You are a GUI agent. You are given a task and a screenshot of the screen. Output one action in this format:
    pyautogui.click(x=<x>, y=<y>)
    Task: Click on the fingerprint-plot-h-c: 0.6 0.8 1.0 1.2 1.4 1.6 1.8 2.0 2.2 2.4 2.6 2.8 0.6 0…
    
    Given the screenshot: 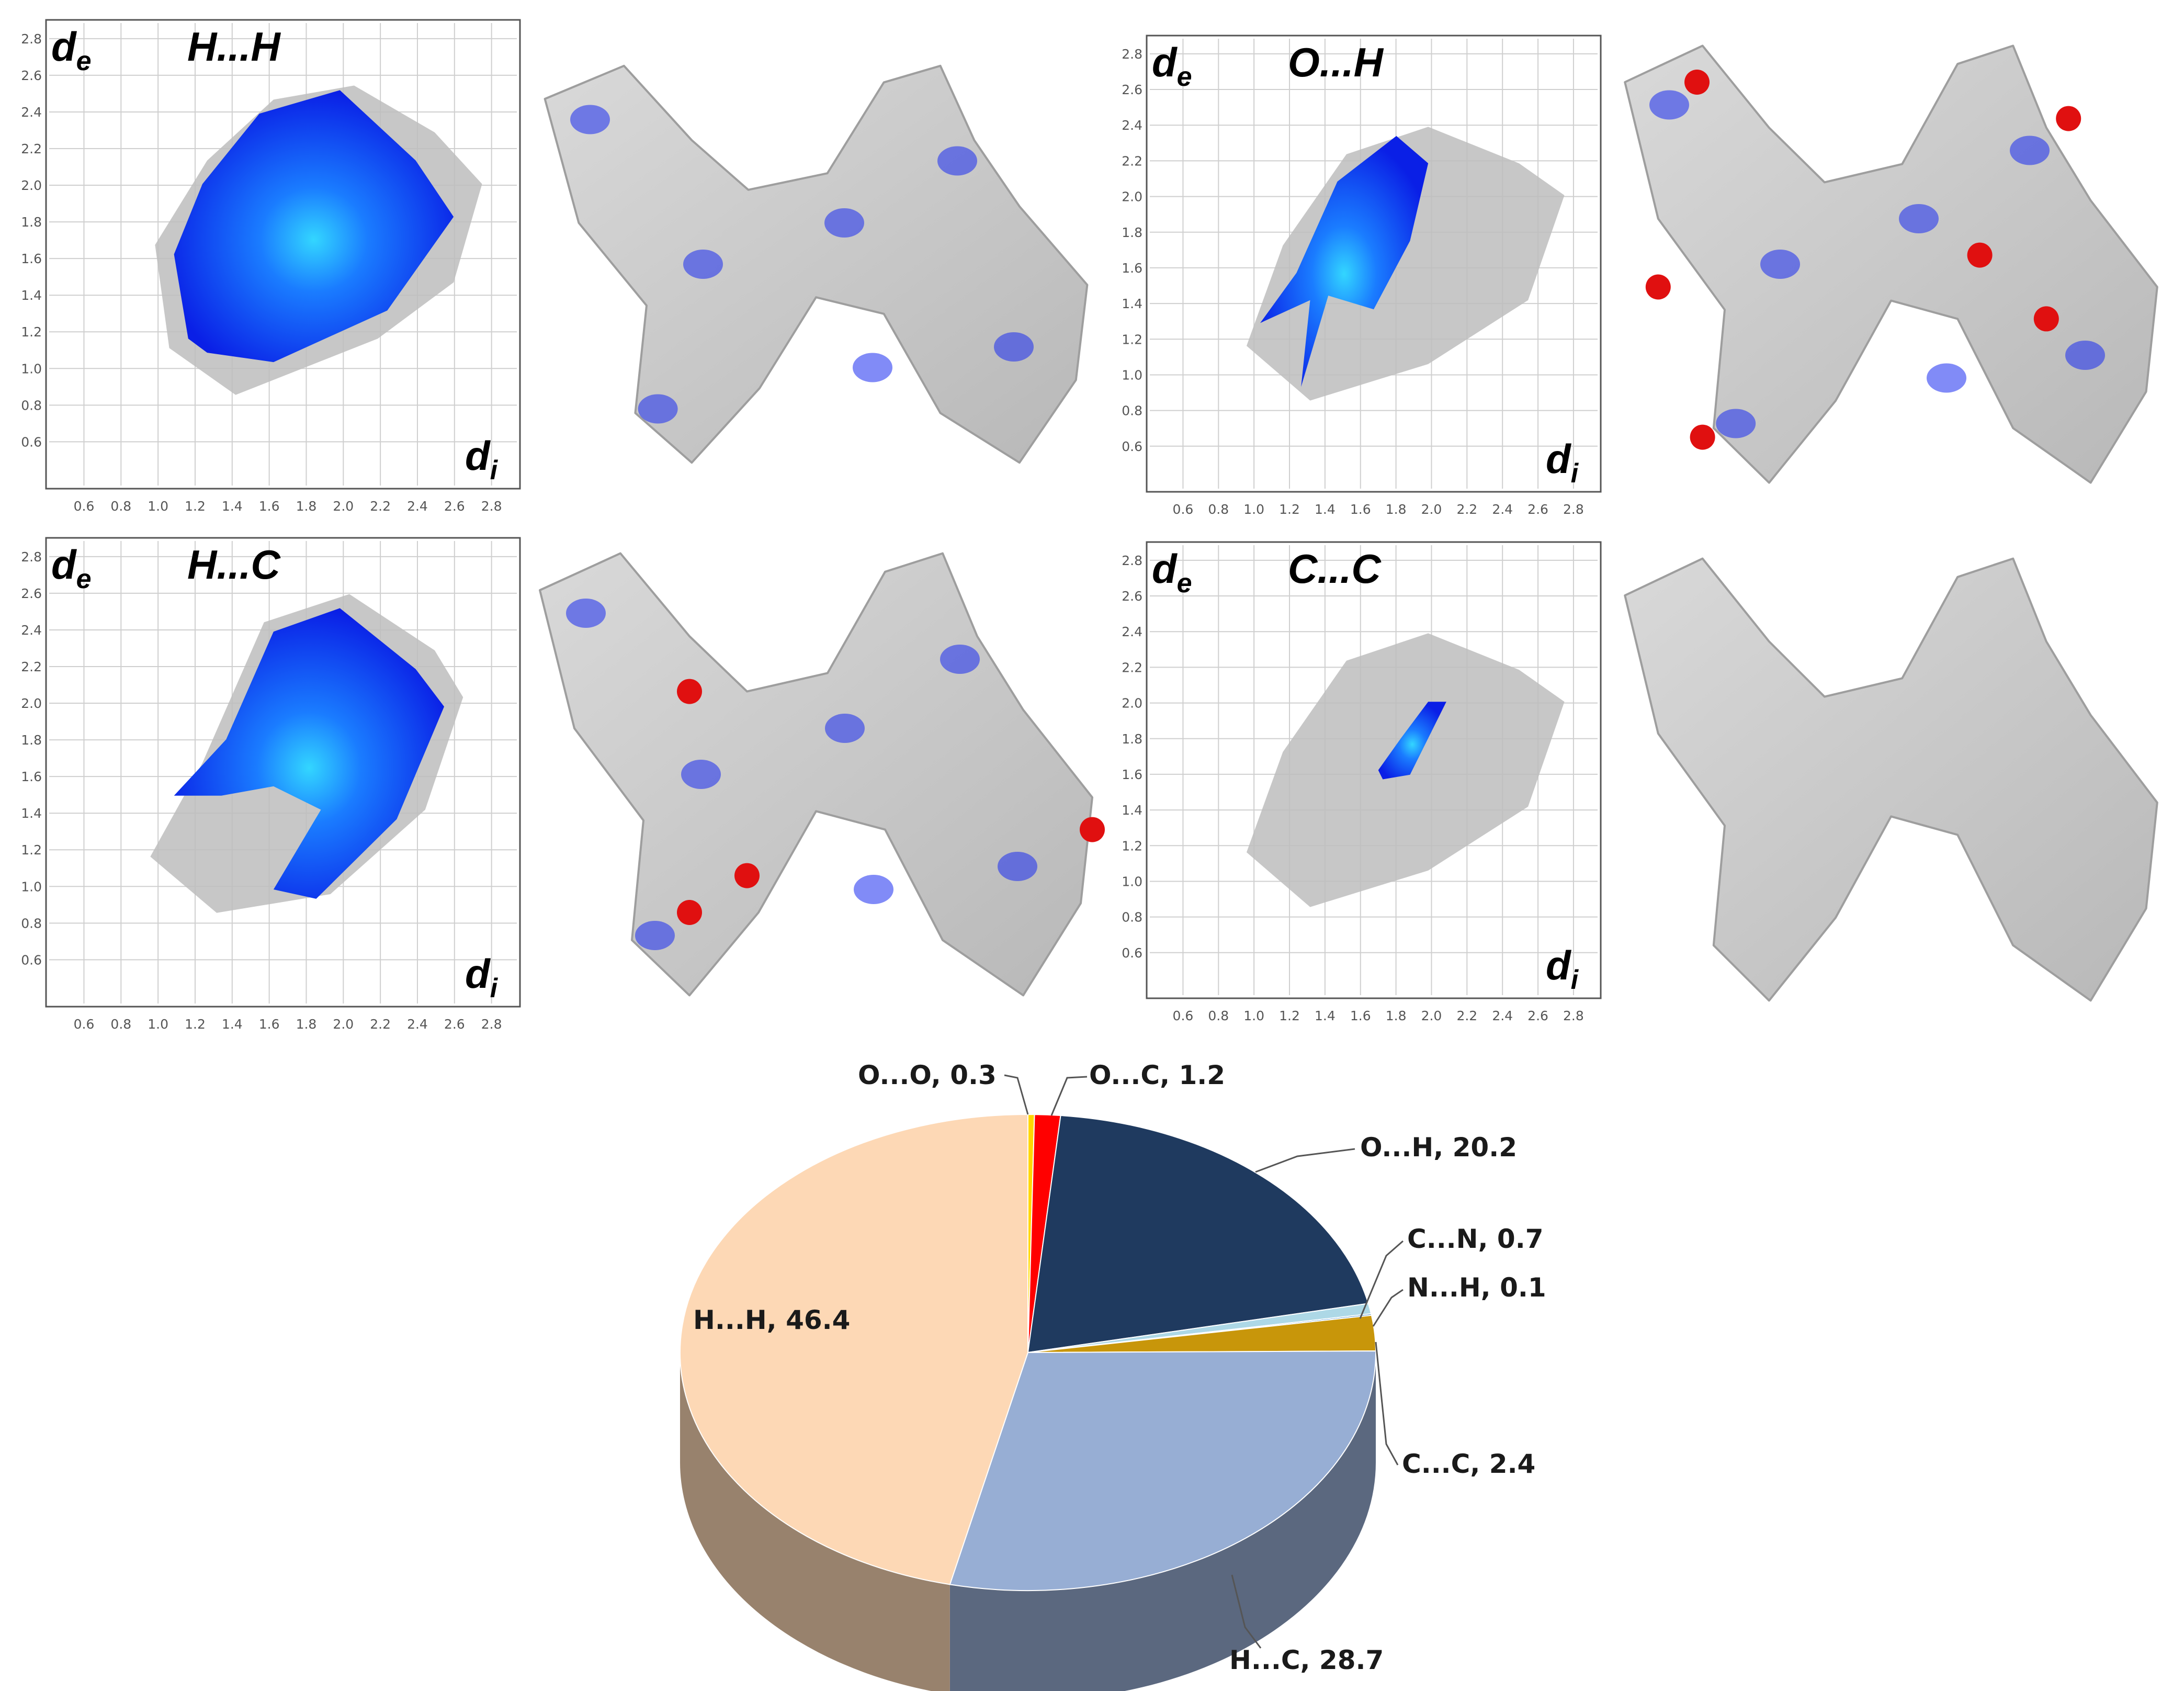 What is the action you would take?
    pyautogui.click(x=271, y=784)
    